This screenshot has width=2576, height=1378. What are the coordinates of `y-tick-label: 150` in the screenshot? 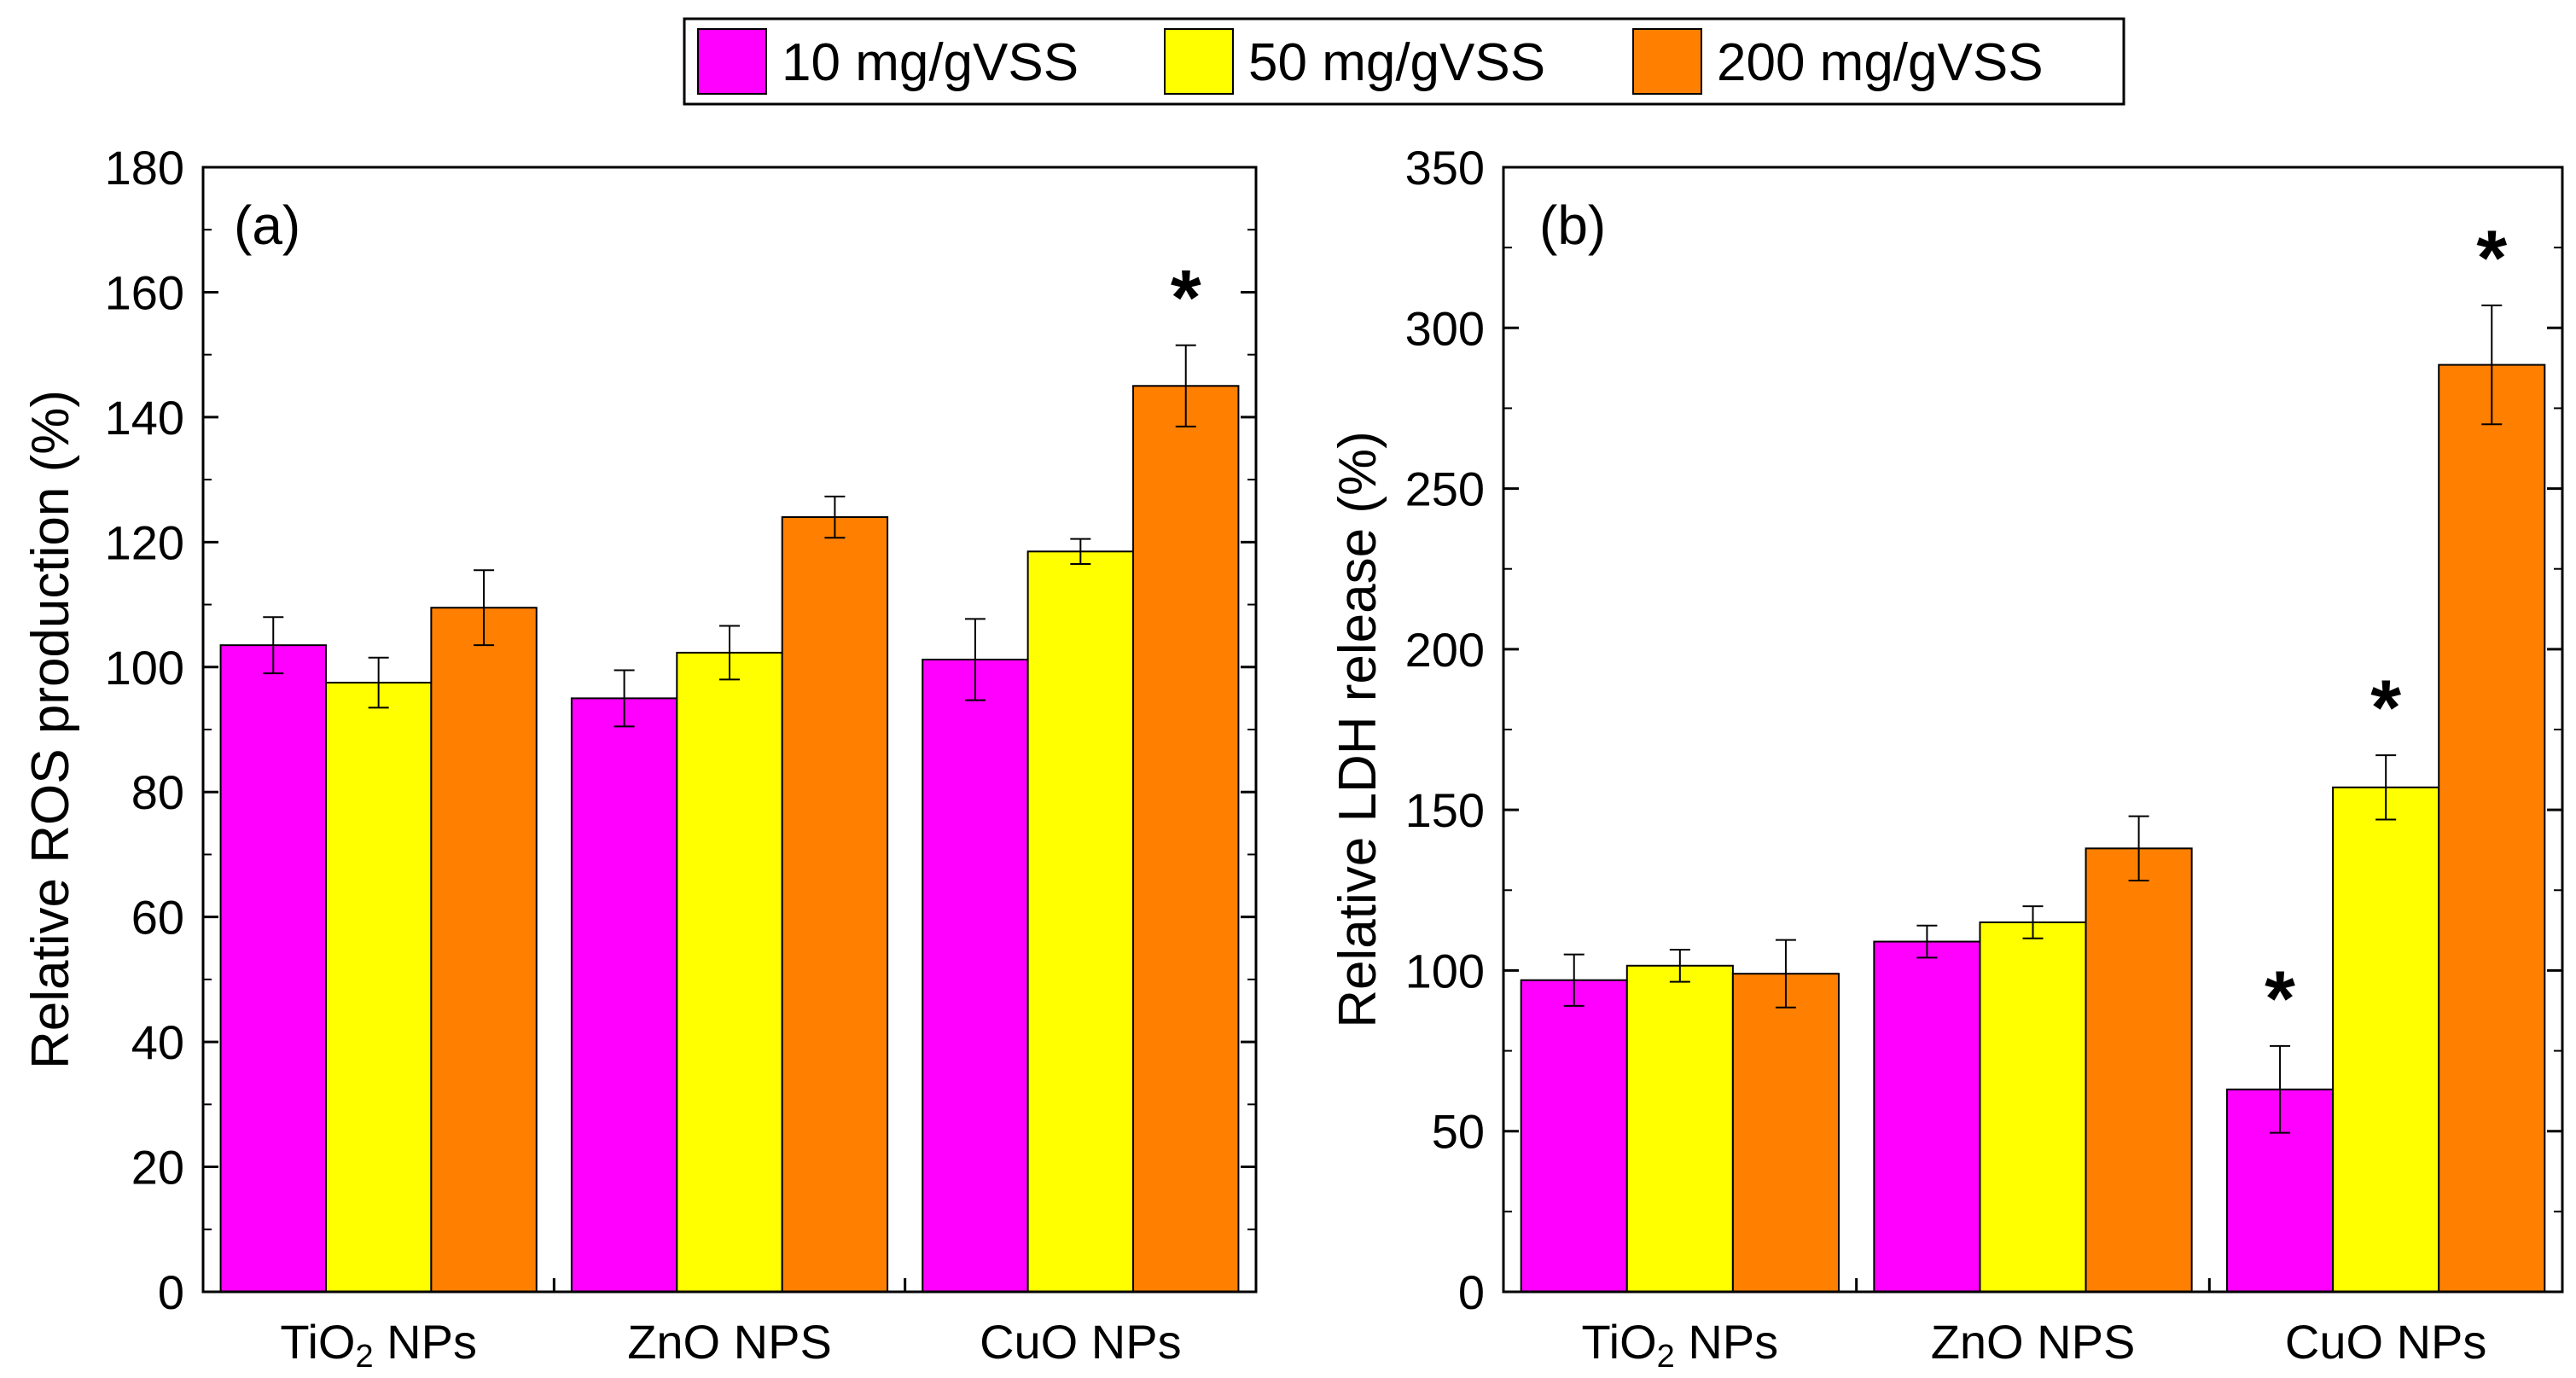 It's located at (1445, 810).